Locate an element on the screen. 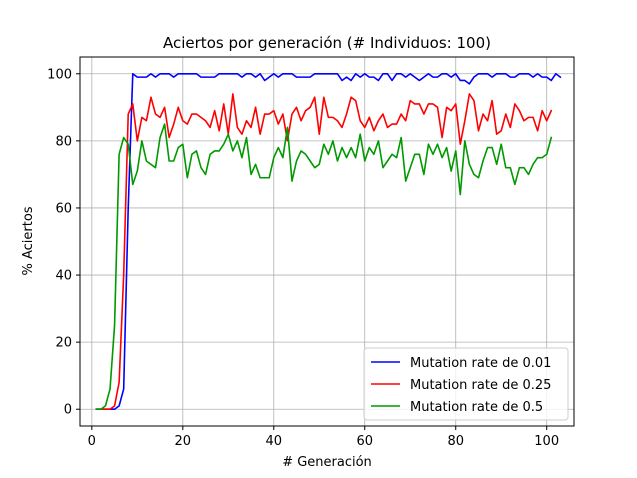 The width and height of the screenshot is (637, 478). x-tick-label: 100 is located at coordinates (546, 441).